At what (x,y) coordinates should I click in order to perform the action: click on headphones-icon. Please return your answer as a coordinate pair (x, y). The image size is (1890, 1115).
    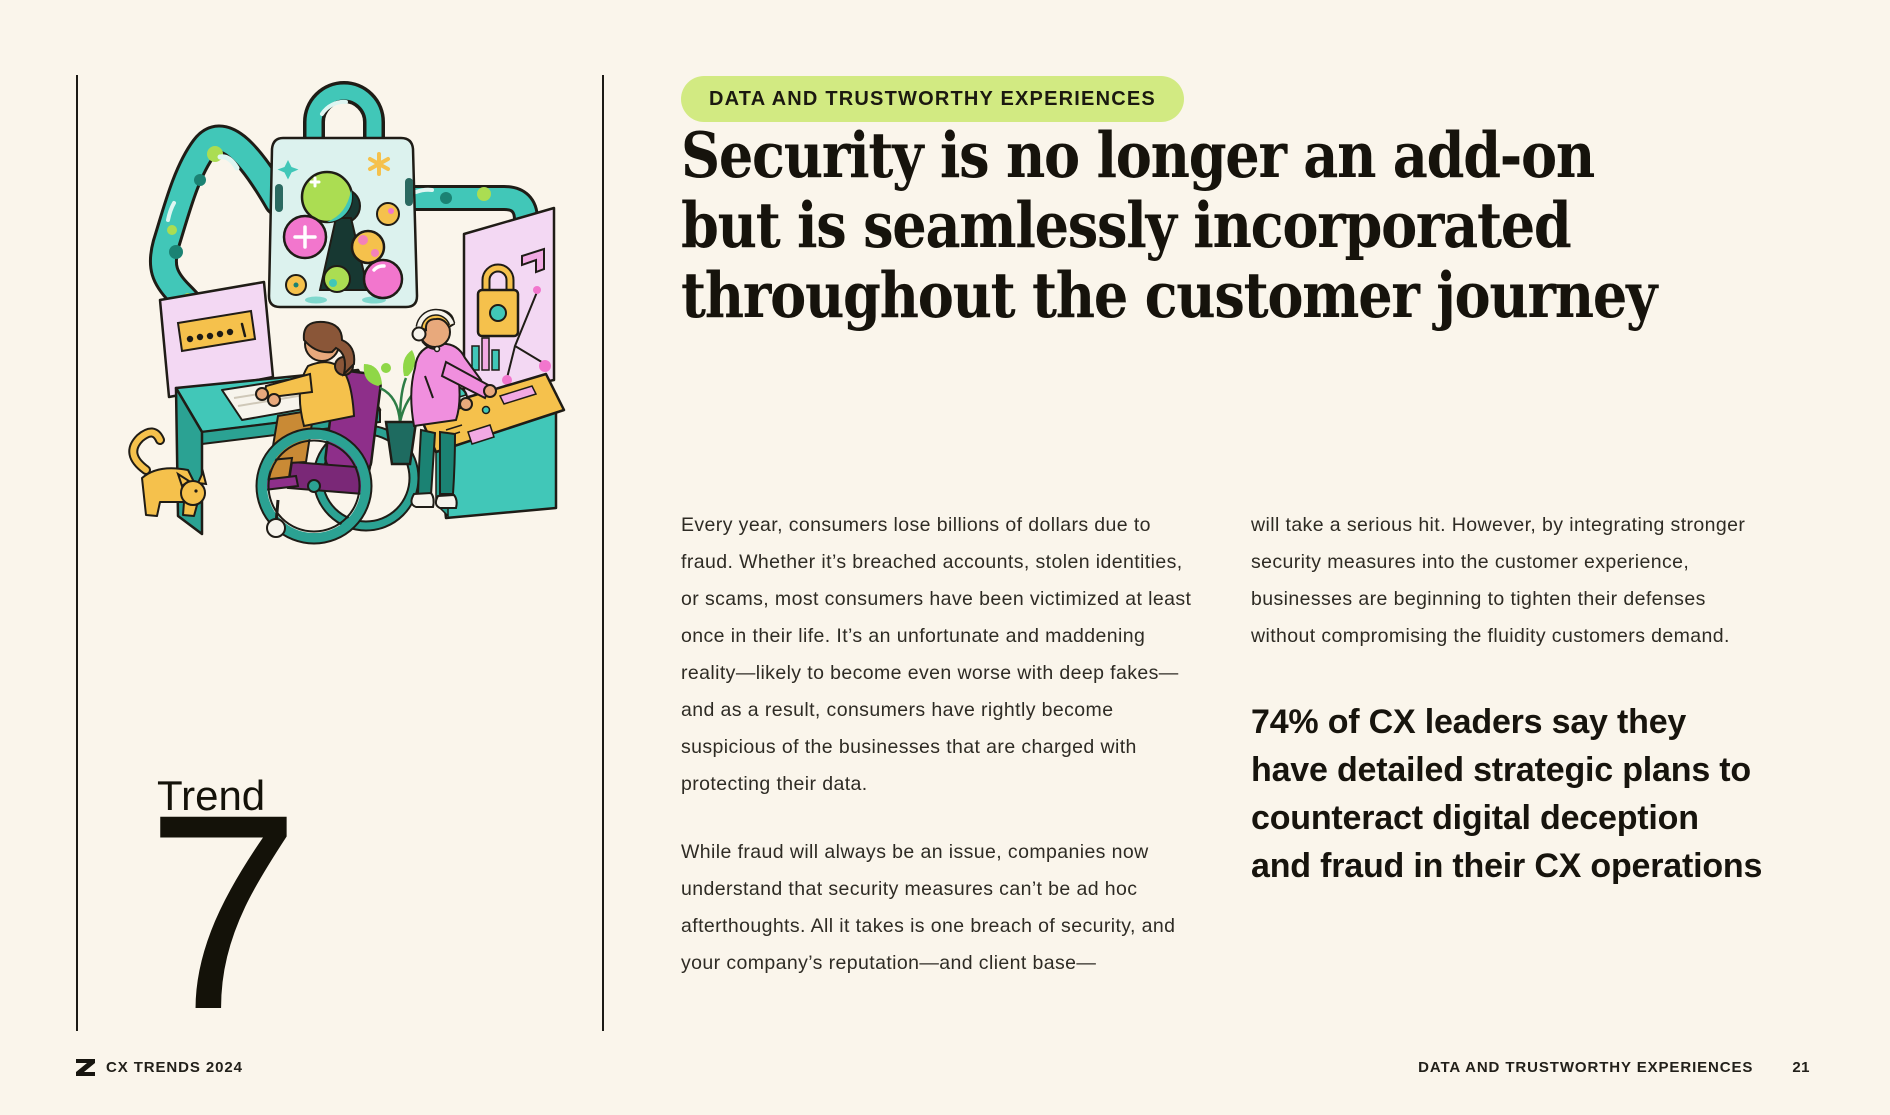
    Looking at the image, I should click on (419, 334).